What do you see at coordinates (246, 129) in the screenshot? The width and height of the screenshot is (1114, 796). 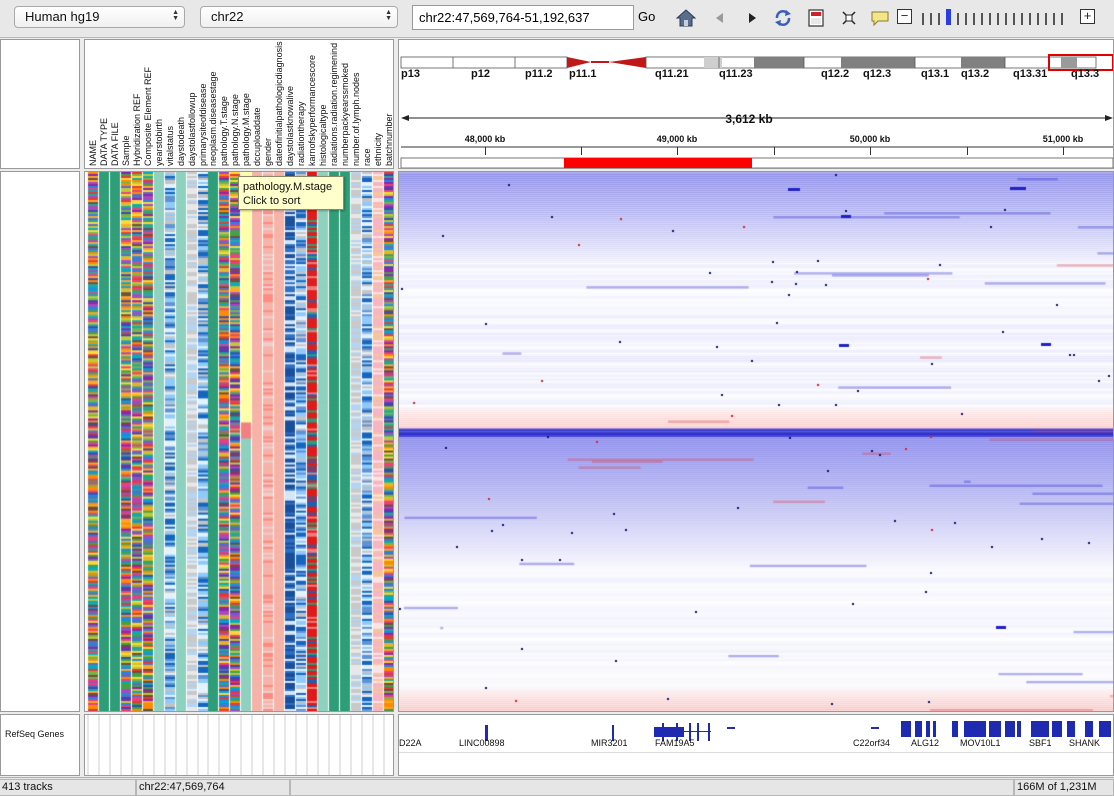 I see `attribute-header-pathology-m-stage: pathology.M.stage` at bounding box center [246, 129].